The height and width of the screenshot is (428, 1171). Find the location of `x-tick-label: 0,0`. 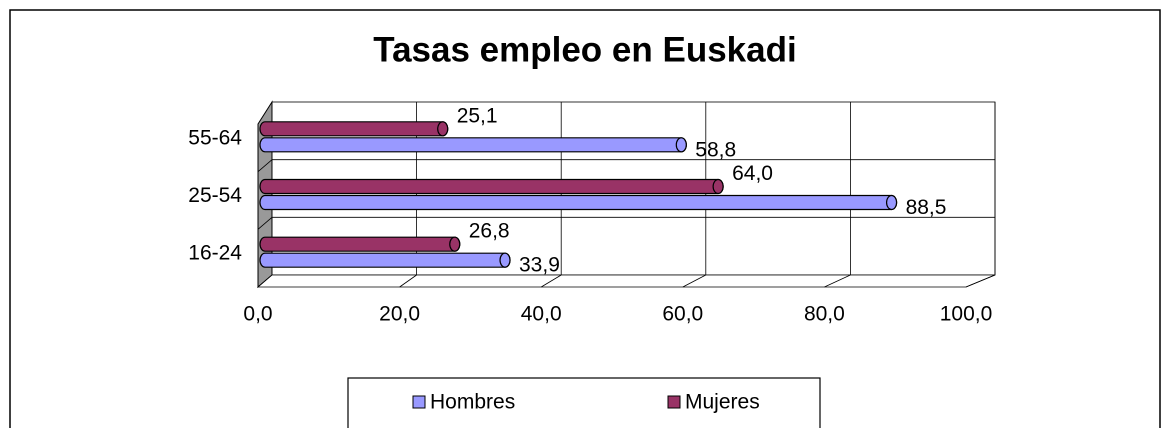

x-tick-label: 0,0 is located at coordinates (257, 314).